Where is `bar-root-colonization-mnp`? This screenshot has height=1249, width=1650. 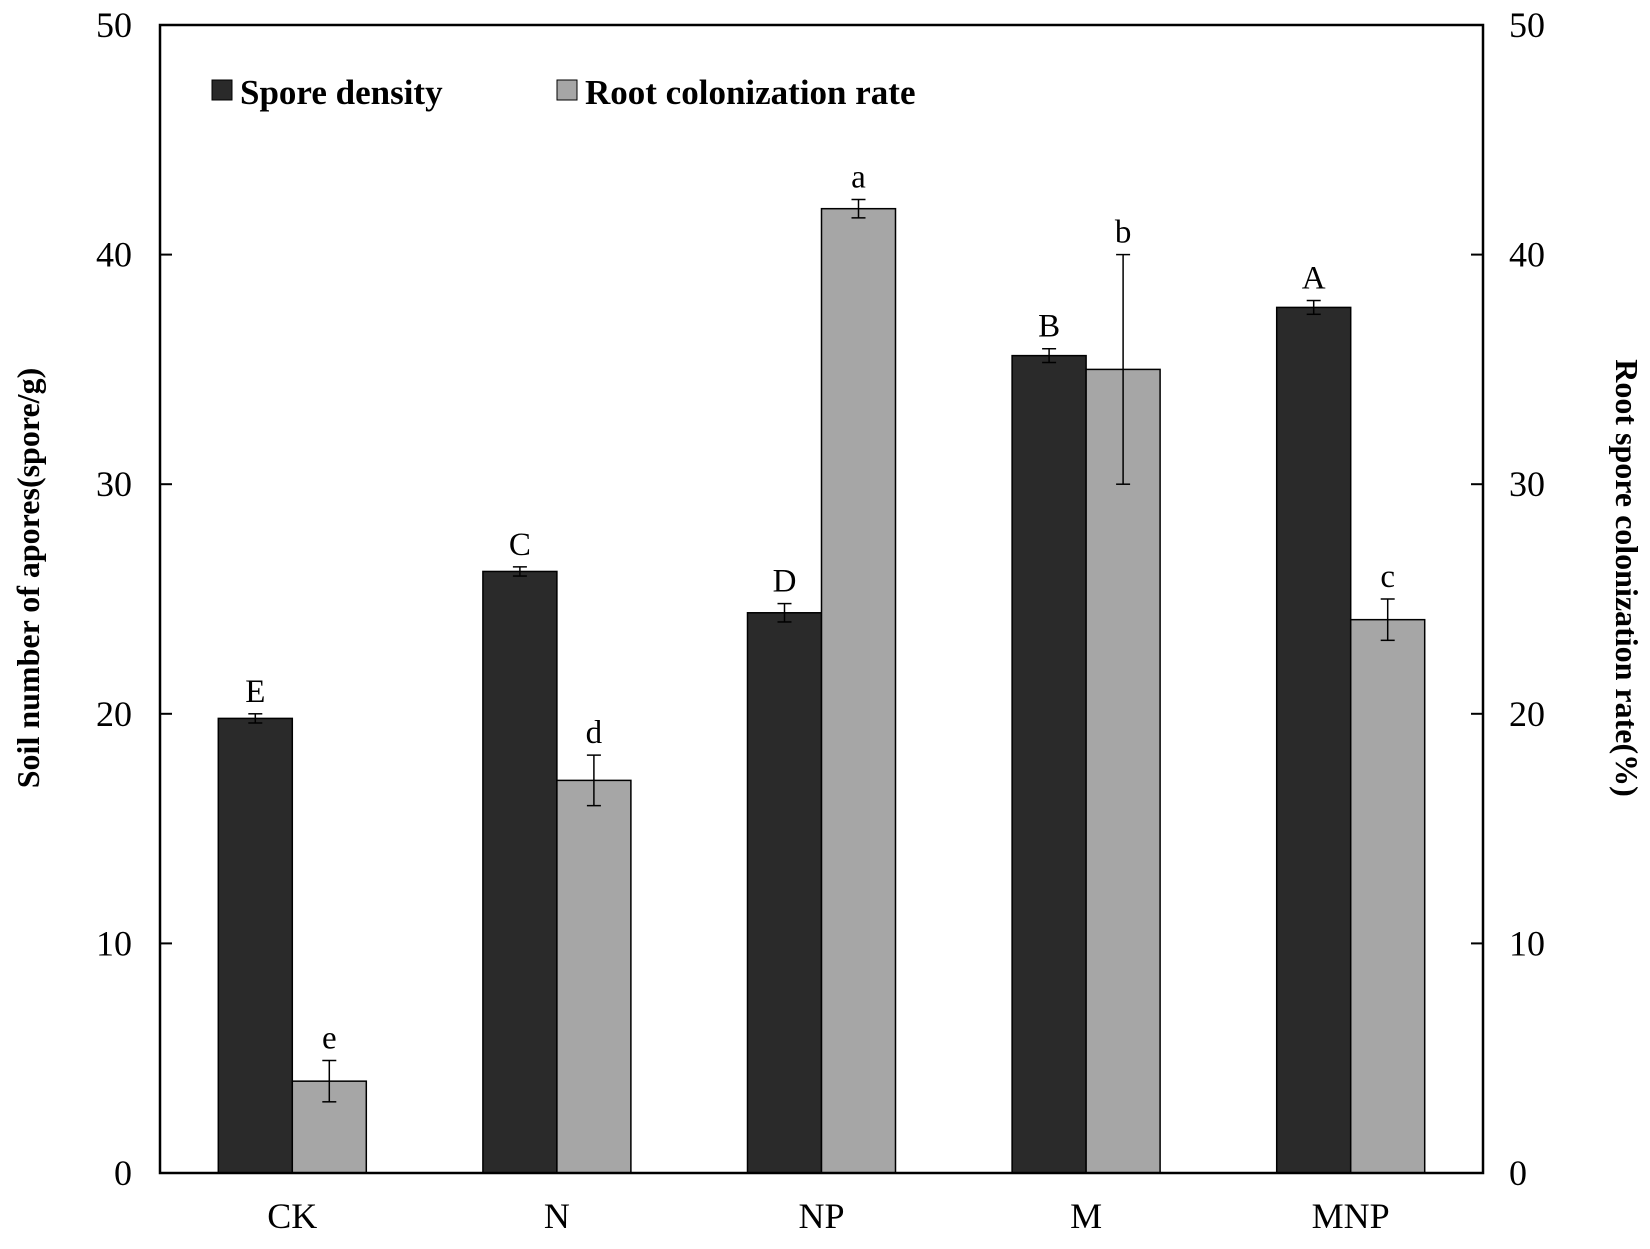 bar-root-colonization-mnp is located at coordinates (1387, 896).